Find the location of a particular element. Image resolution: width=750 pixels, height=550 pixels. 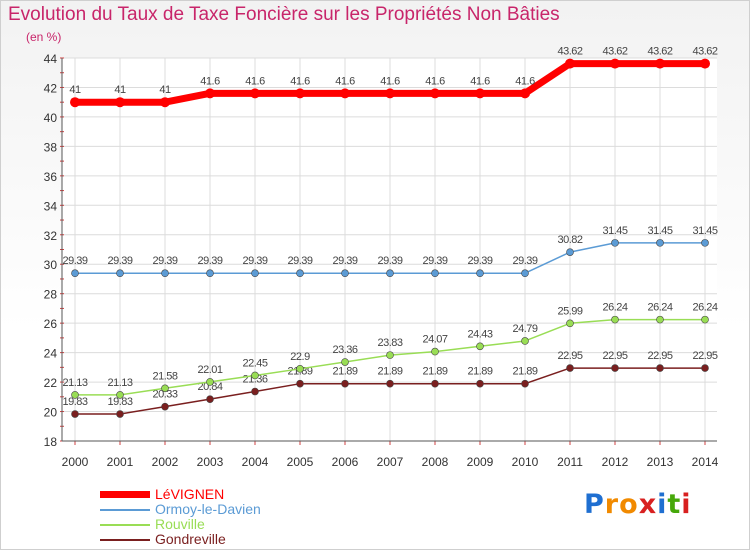

logo-letter: x is located at coordinates (648, 504).